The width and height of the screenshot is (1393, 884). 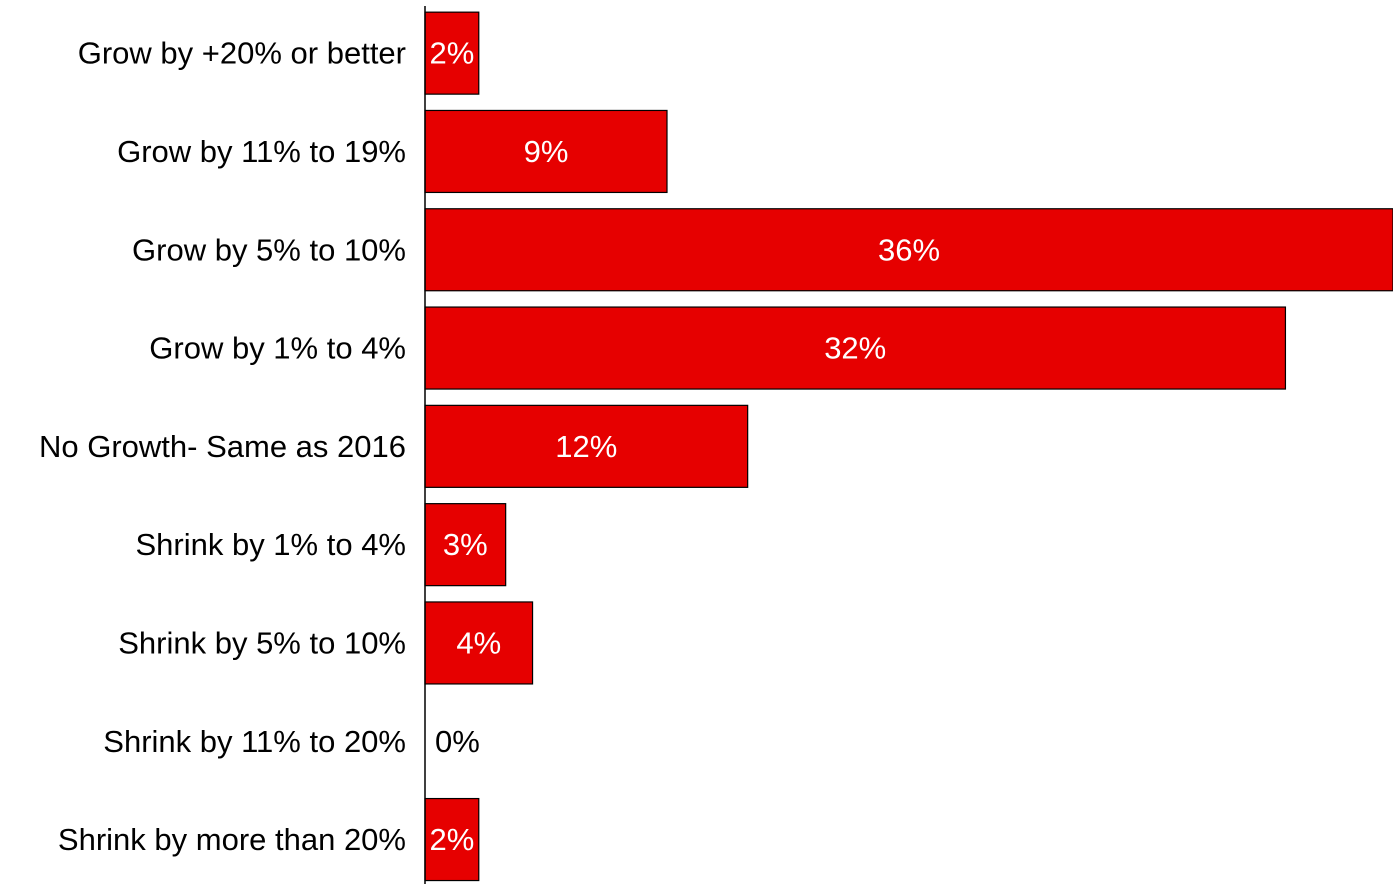 I want to click on data-label: 32%, so click(x=855, y=348).